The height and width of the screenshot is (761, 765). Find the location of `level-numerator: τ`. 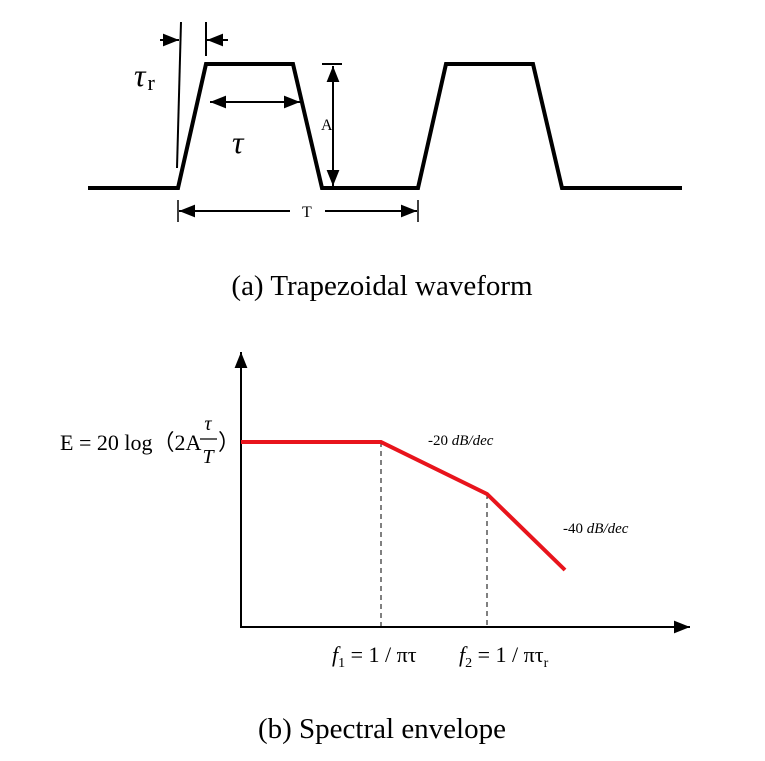

level-numerator: τ is located at coordinates (208, 424).